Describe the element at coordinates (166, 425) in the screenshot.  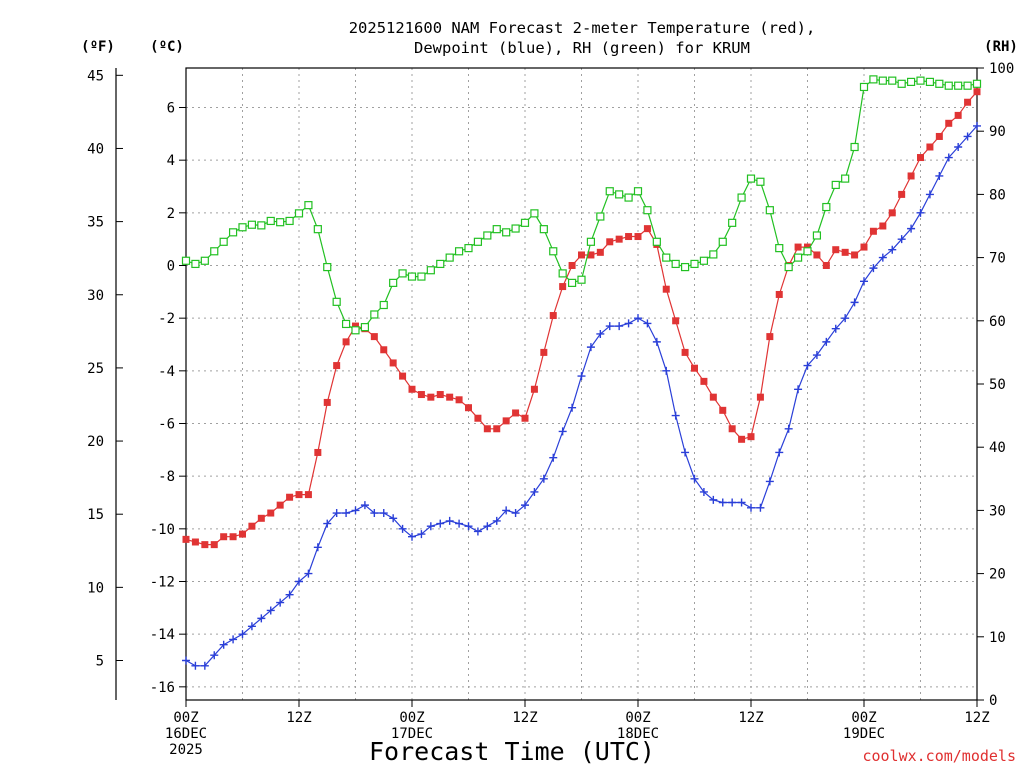
I see `celsius-tick-label: -6` at that location.